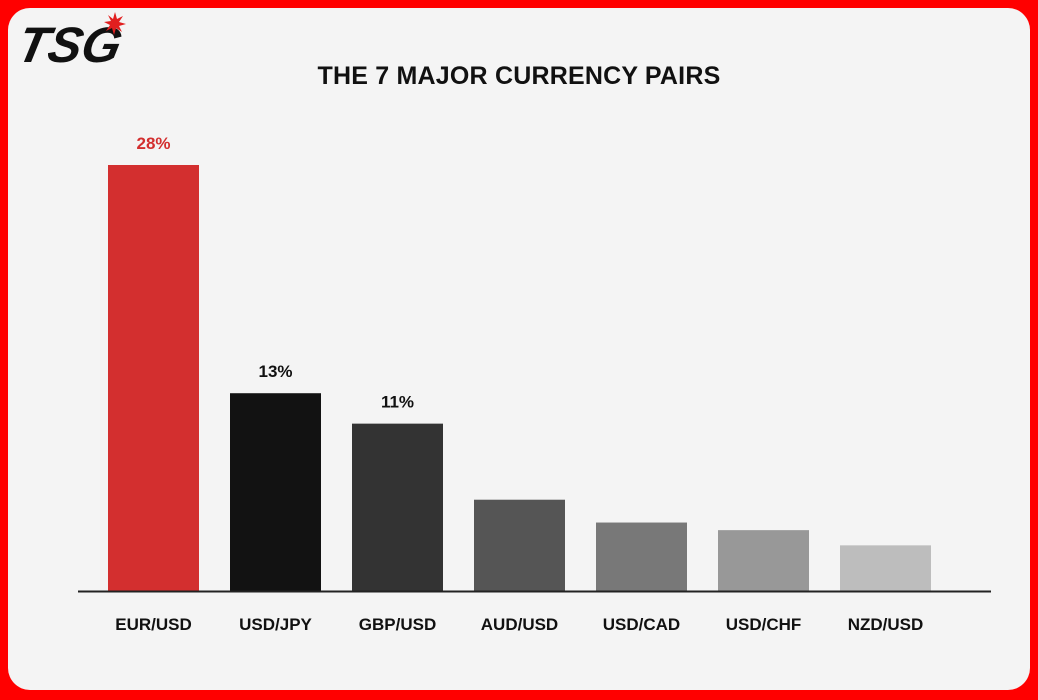 This screenshot has height=700, width=1038. I want to click on spark-icon, so click(115, 23).